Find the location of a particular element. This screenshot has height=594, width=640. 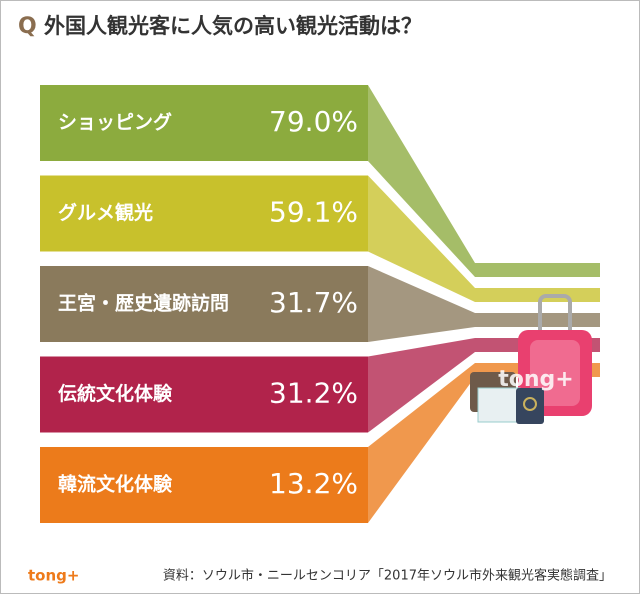

value-label: 31.7% is located at coordinates (313, 302).